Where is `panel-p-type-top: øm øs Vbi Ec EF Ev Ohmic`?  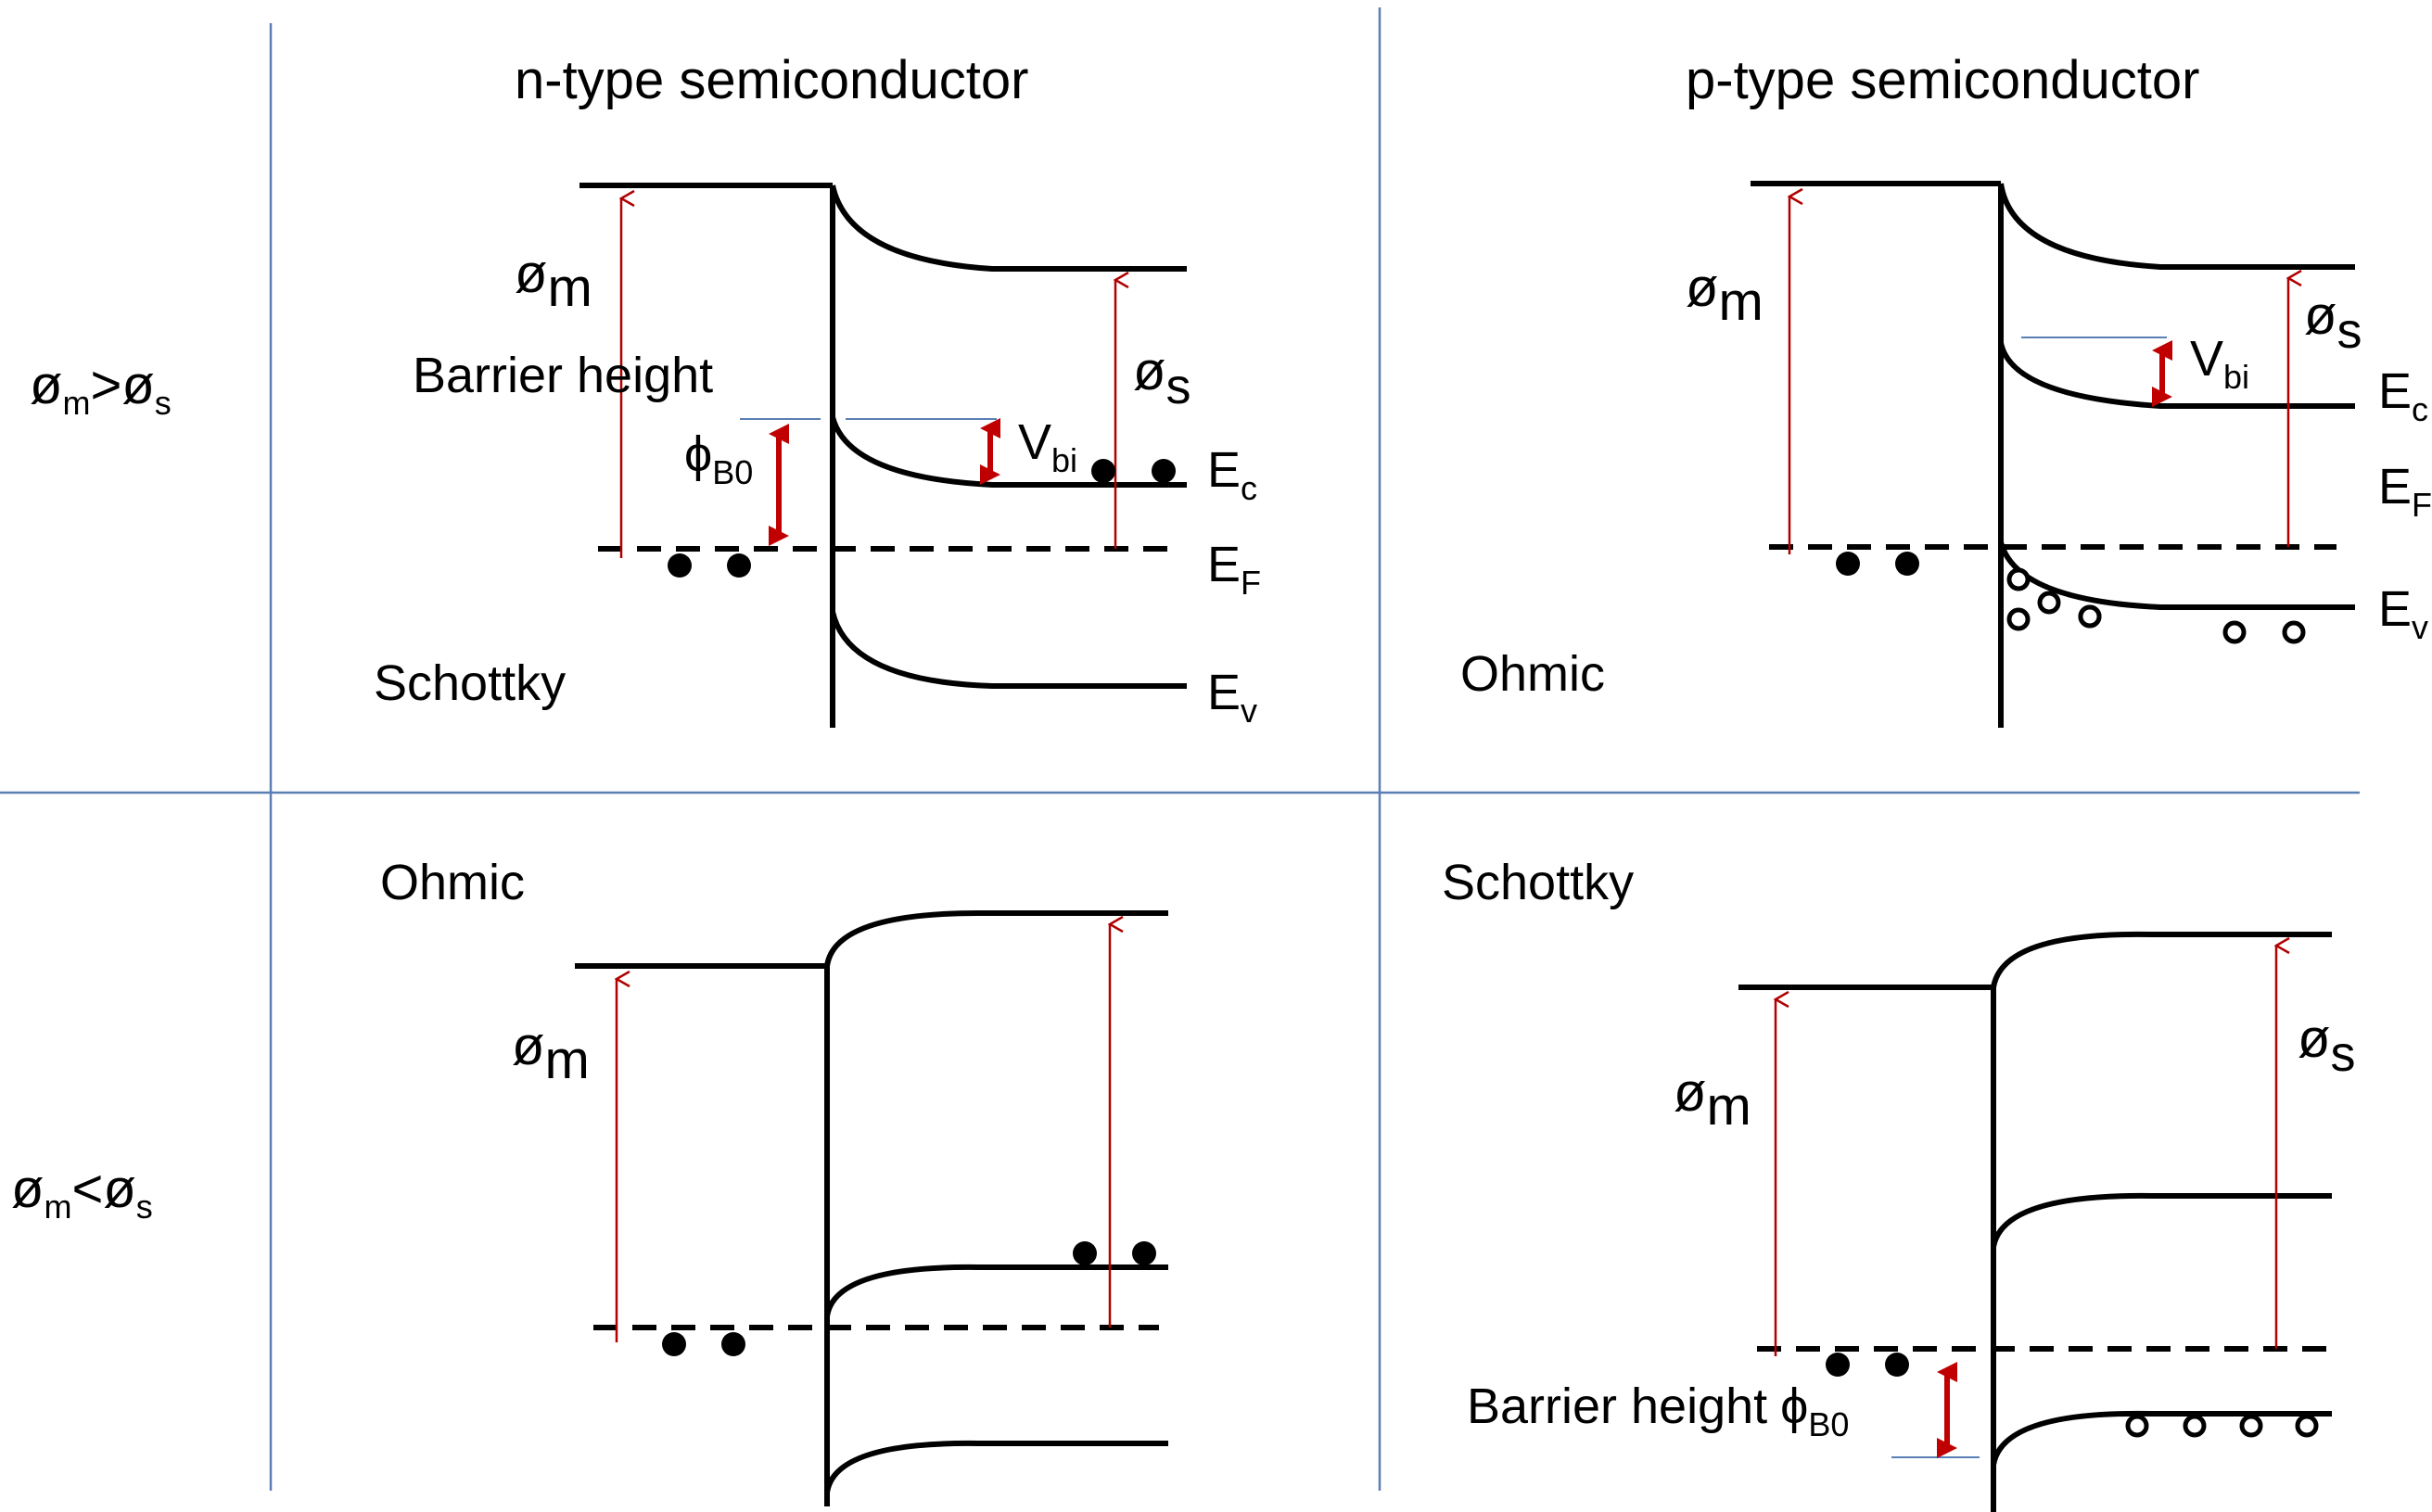 panel-p-type-top: øm øs Vbi Ec EF Ev Ohmic is located at coordinates (1946, 454).